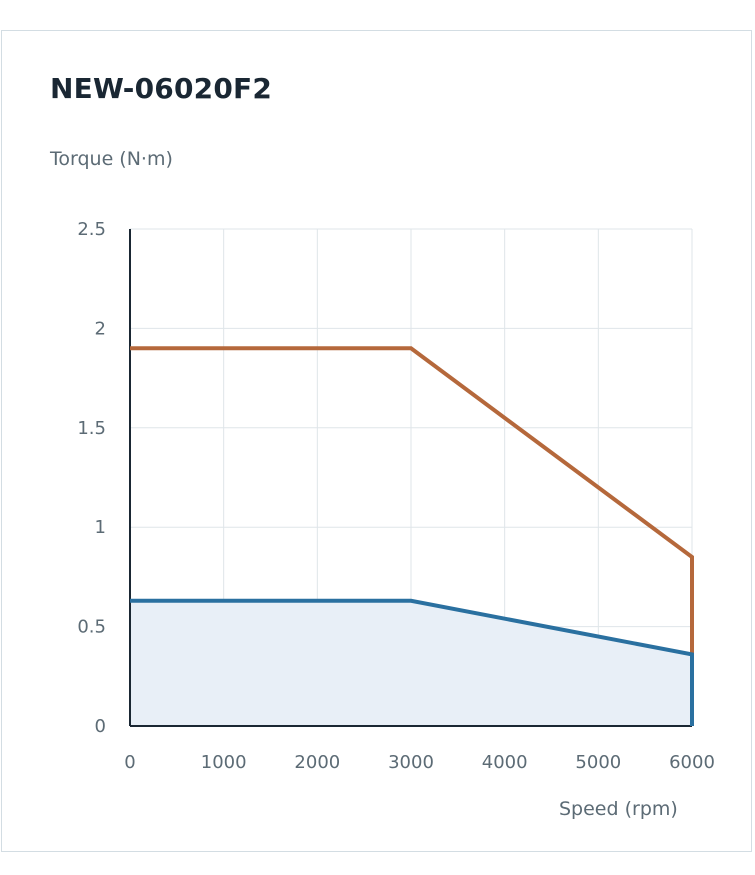  What do you see at coordinates (91, 428) in the screenshot?
I see `y-tick-label: 1.5` at bounding box center [91, 428].